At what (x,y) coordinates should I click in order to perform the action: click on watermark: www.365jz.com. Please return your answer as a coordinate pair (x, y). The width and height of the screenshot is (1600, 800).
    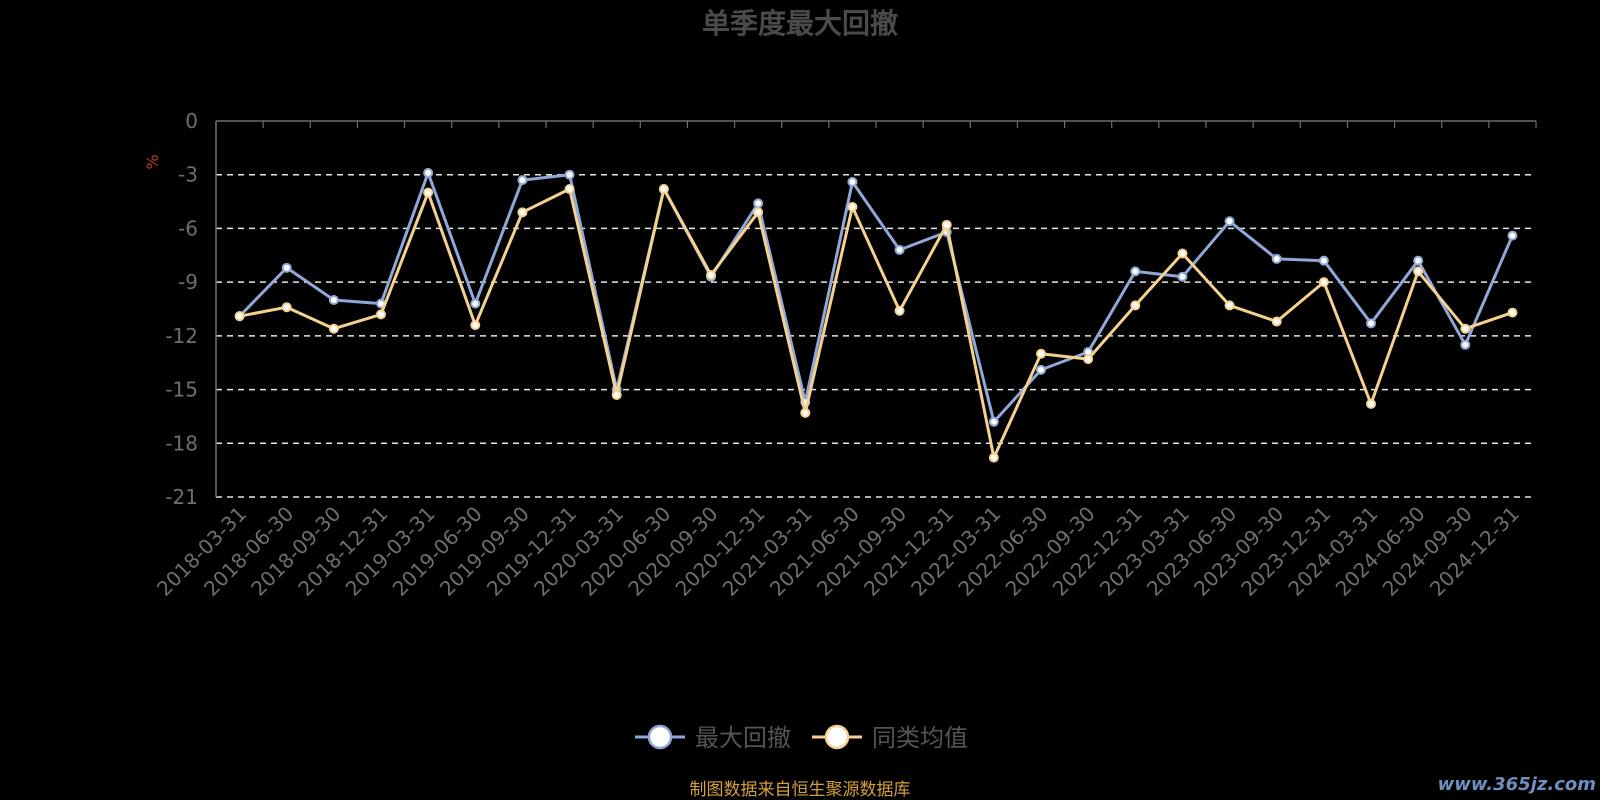
    Looking at the image, I should click on (1517, 784).